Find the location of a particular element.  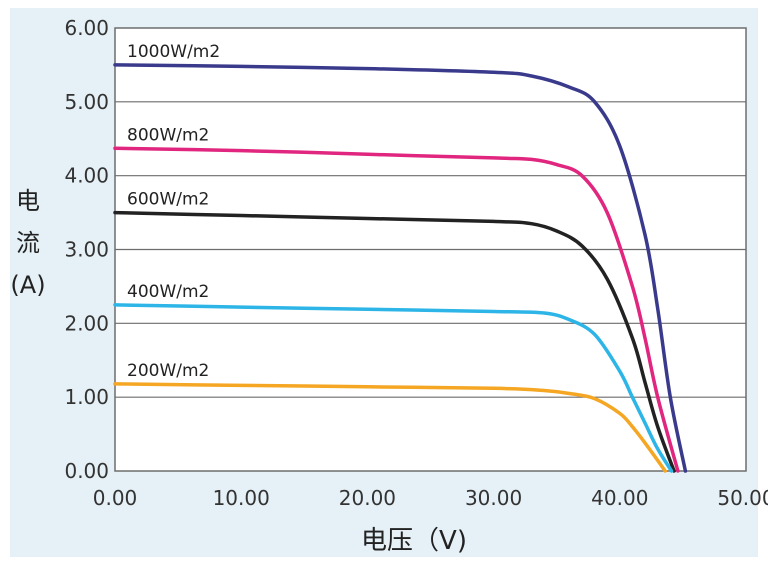

y-axis-label-char: 电 is located at coordinates (28, 201).